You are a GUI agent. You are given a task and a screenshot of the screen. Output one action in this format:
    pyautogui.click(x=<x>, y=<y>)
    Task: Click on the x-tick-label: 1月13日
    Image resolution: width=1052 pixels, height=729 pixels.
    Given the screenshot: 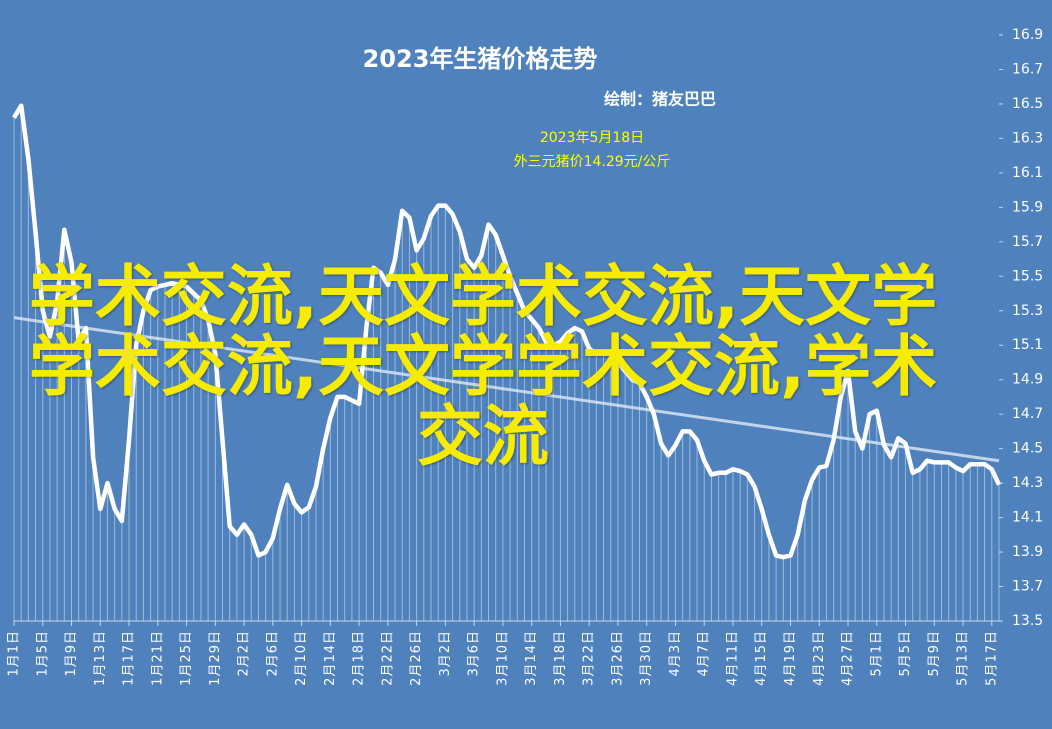 What is the action you would take?
    pyautogui.click(x=100, y=658)
    